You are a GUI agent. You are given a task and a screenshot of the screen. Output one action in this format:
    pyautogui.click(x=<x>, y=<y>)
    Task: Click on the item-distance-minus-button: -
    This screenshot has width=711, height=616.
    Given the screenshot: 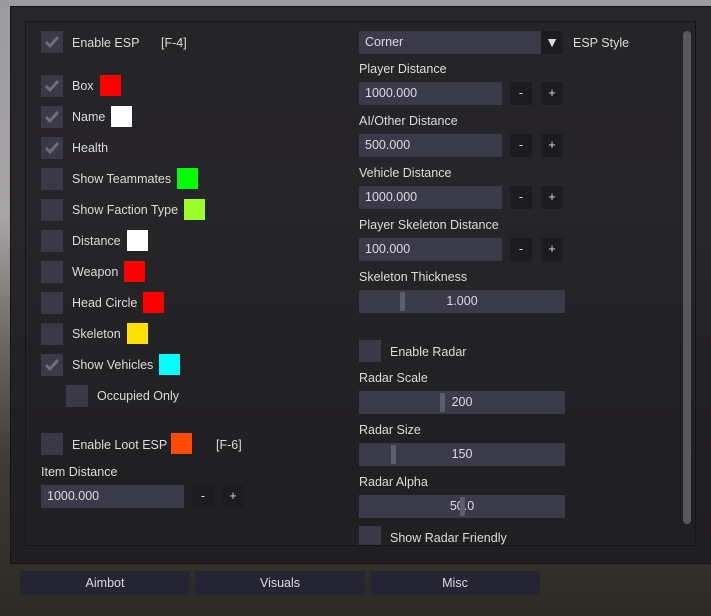 What is the action you would take?
    pyautogui.click(x=203, y=496)
    